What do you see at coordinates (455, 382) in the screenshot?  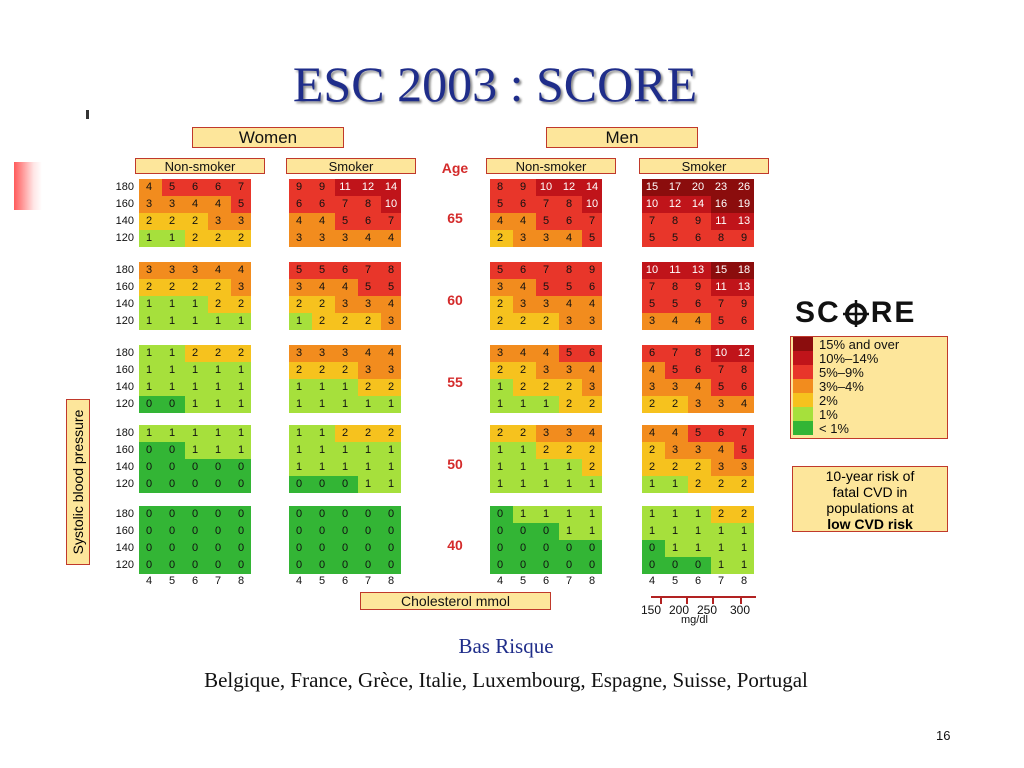 I see `age-label: 55` at bounding box center [455, 382].